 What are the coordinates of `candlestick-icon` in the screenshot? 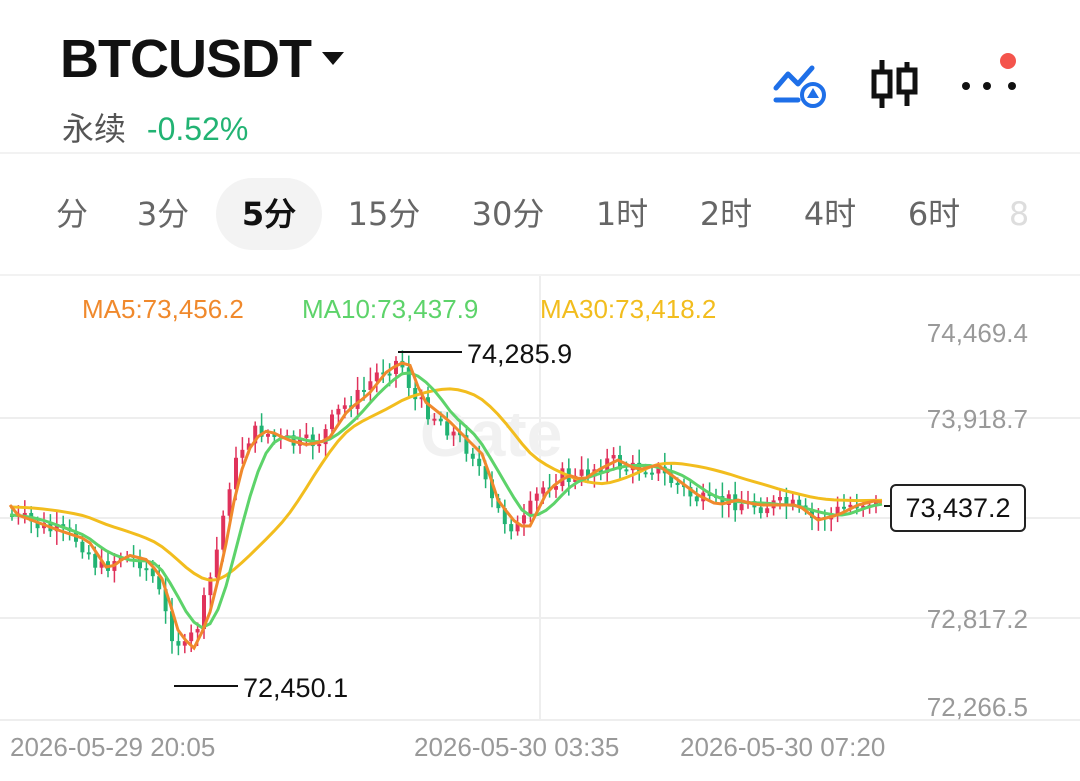 It's located at (895, 84).